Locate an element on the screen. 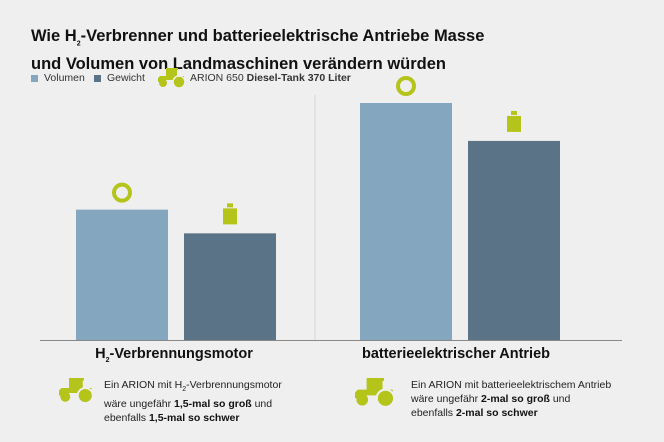 This screenshot has width=664, height=442. legend-tractor-label: ARION 650 is located at coordinates (217, 78).